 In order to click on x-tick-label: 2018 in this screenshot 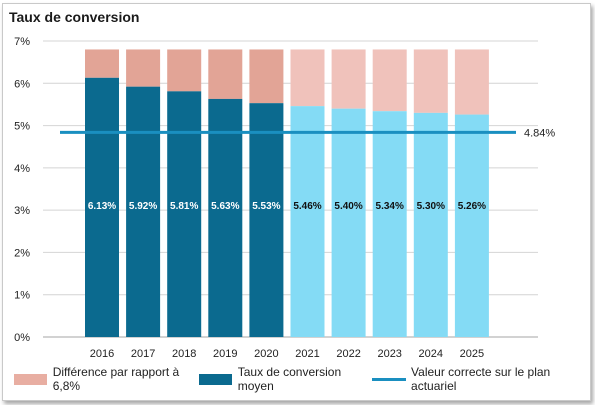, I will do `click(184, 354)`.